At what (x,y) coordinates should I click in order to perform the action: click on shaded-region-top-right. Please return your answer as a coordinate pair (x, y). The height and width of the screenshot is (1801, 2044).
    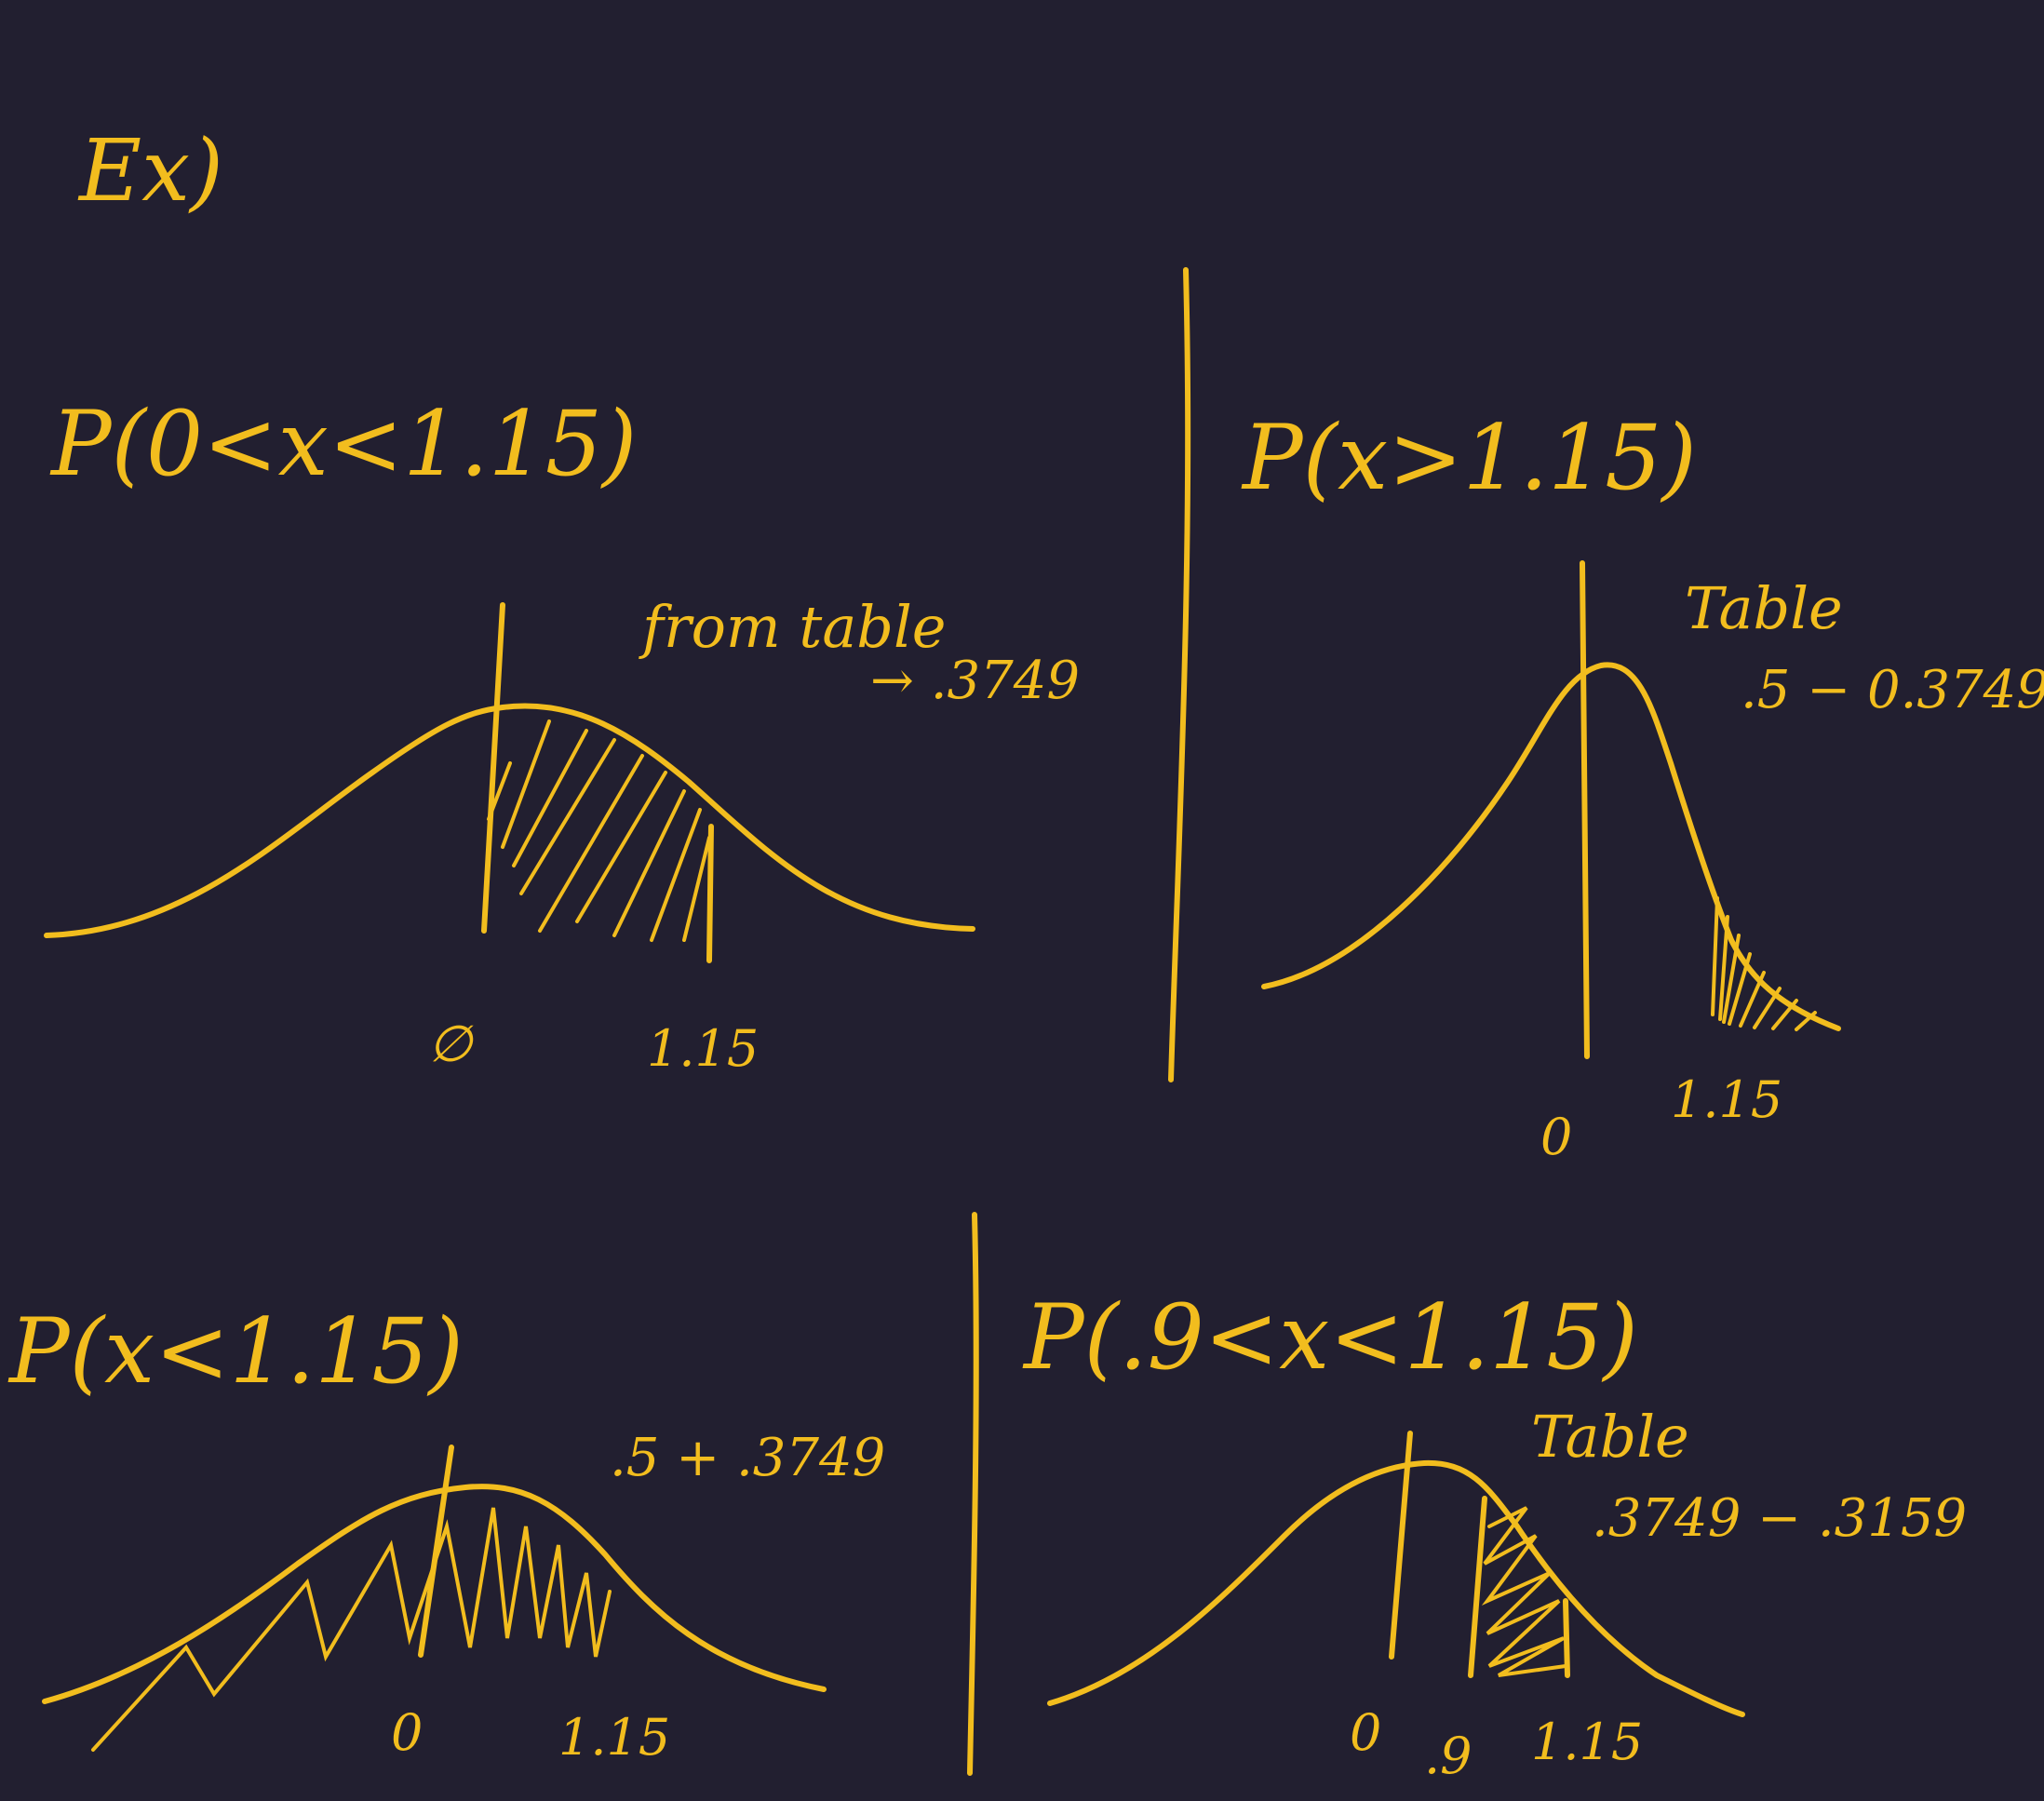
    Looking at the image, I should click on (1764, 963).